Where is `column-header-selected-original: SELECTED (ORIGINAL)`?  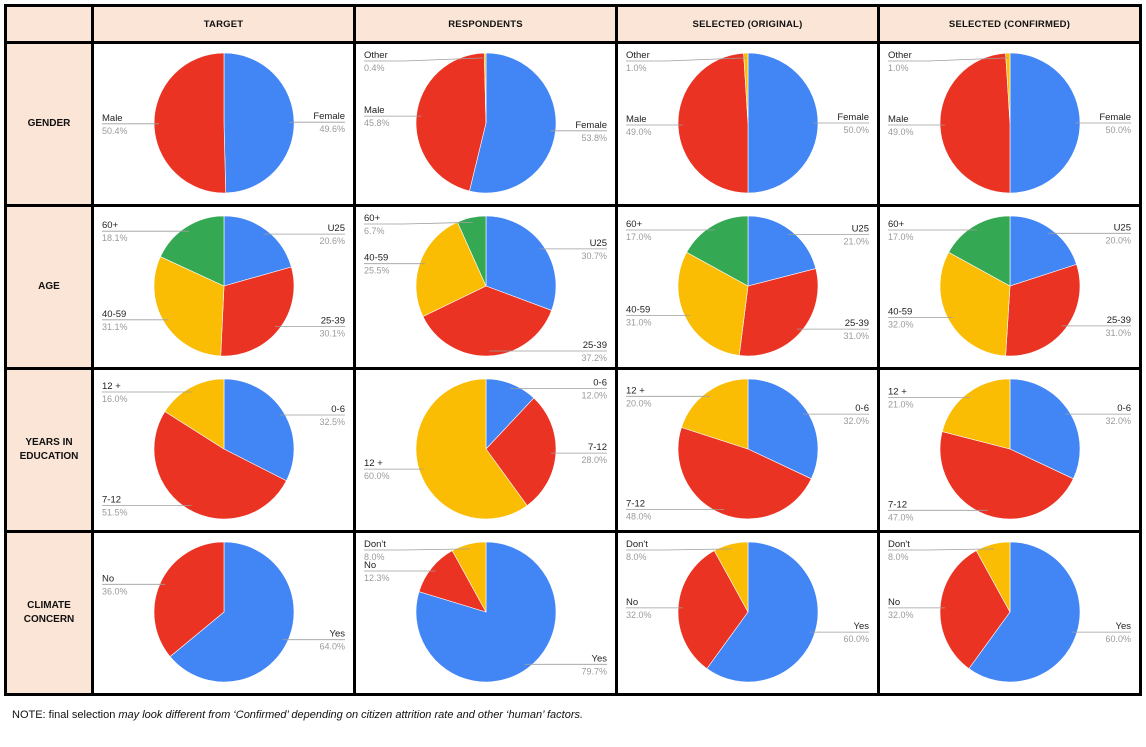 column-header-selected-original: SELECTED (ORIGINAL) is located at coordinates (747, 24).